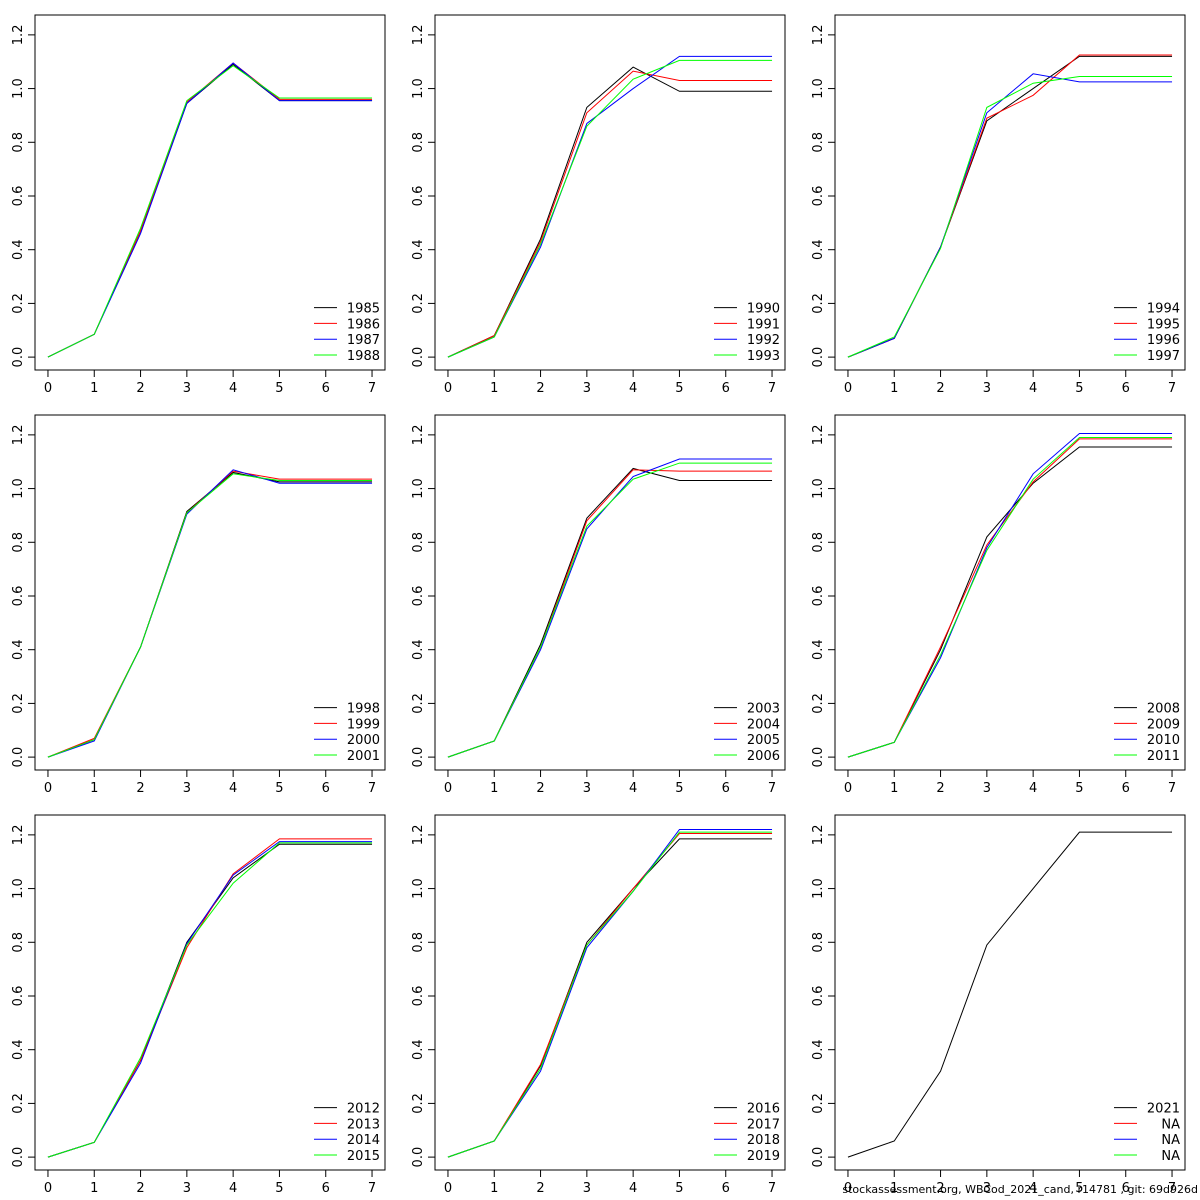  Describe the element at coordinates (363, 709) in the screenshot. I see `legend-label: 1998` at that location.